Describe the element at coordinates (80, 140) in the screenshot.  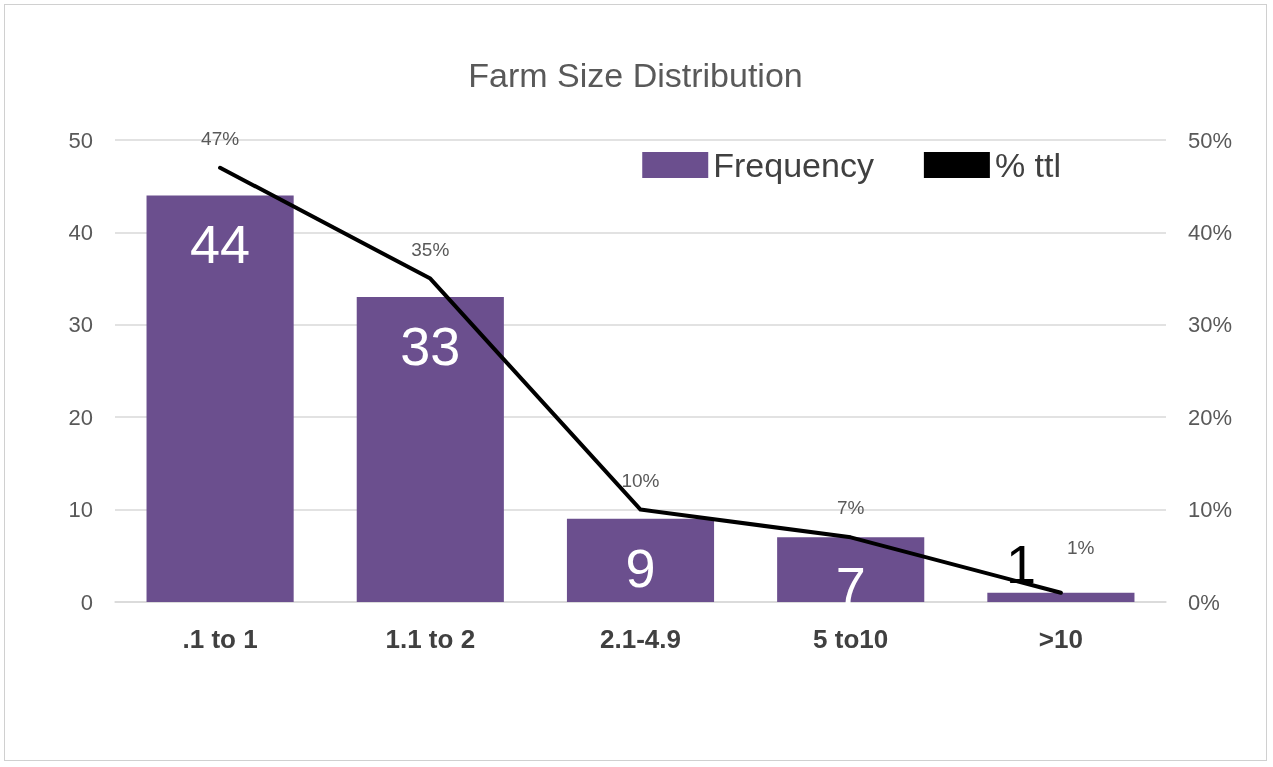
I see `y-tick-label: 50` at that location.